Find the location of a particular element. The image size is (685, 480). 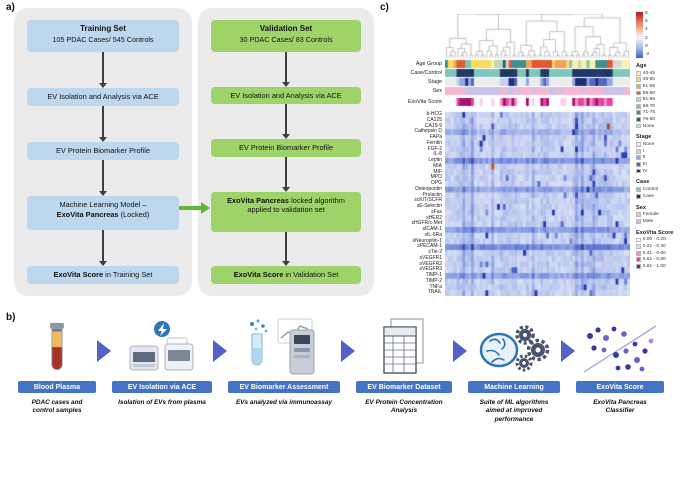

legend-entry: Case is located at coordinates (660, 196).